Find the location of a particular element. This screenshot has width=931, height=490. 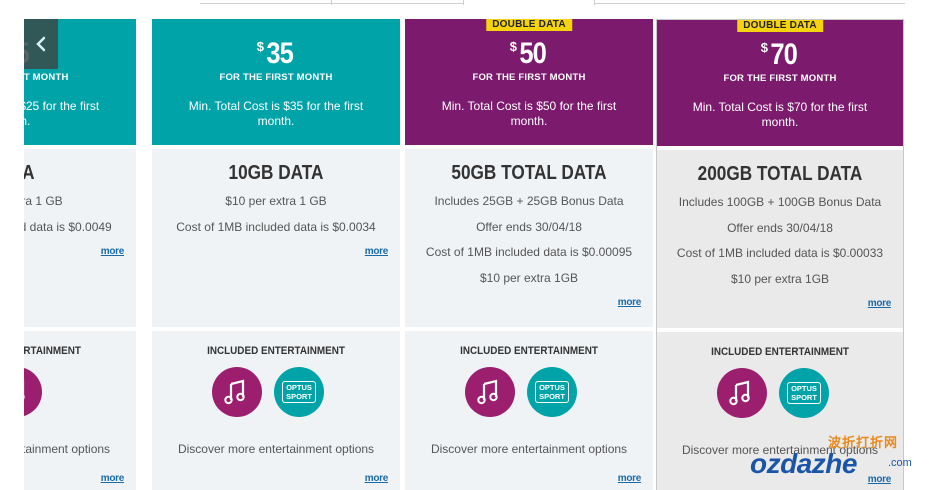

plan-data-title: 200GB TOTAL DATA is located at coordinates (780, 174).